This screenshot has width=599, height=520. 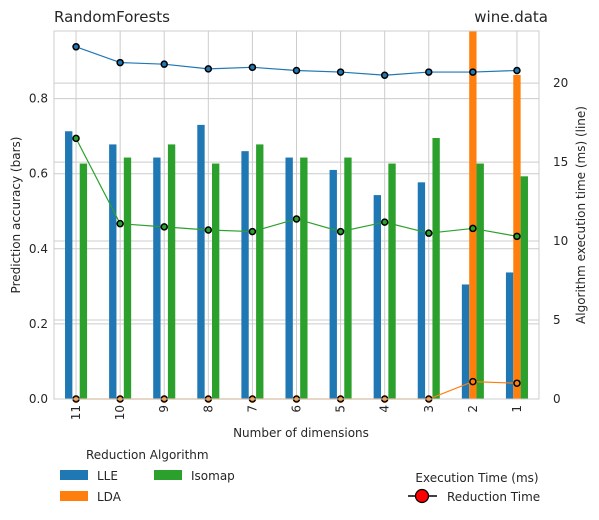 I want to click on y-tick-label-left-2: 0.4, so click(x=38, y=249).